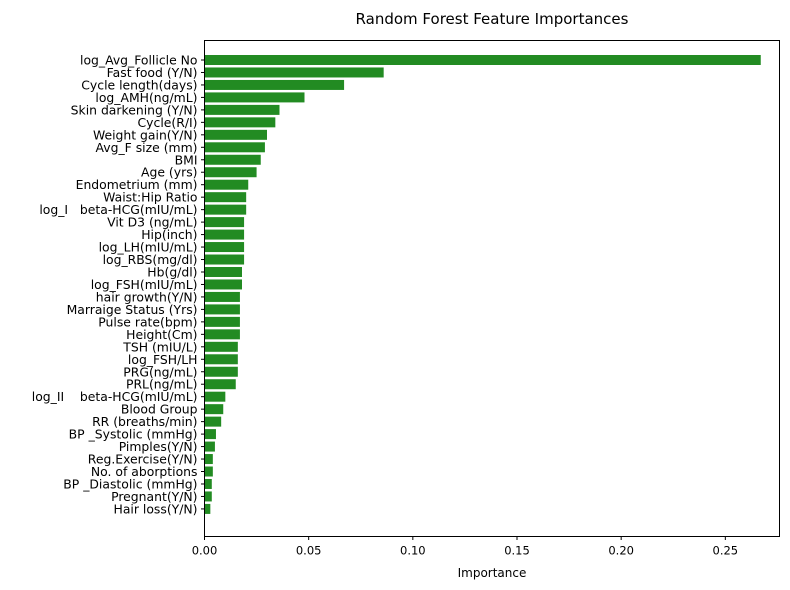 The image size is (790, 590). Describe the element at coordinates (143, 459) in the screenshot. I see `y-tick-label: Reg.Exercise(Y/N)` at that location.